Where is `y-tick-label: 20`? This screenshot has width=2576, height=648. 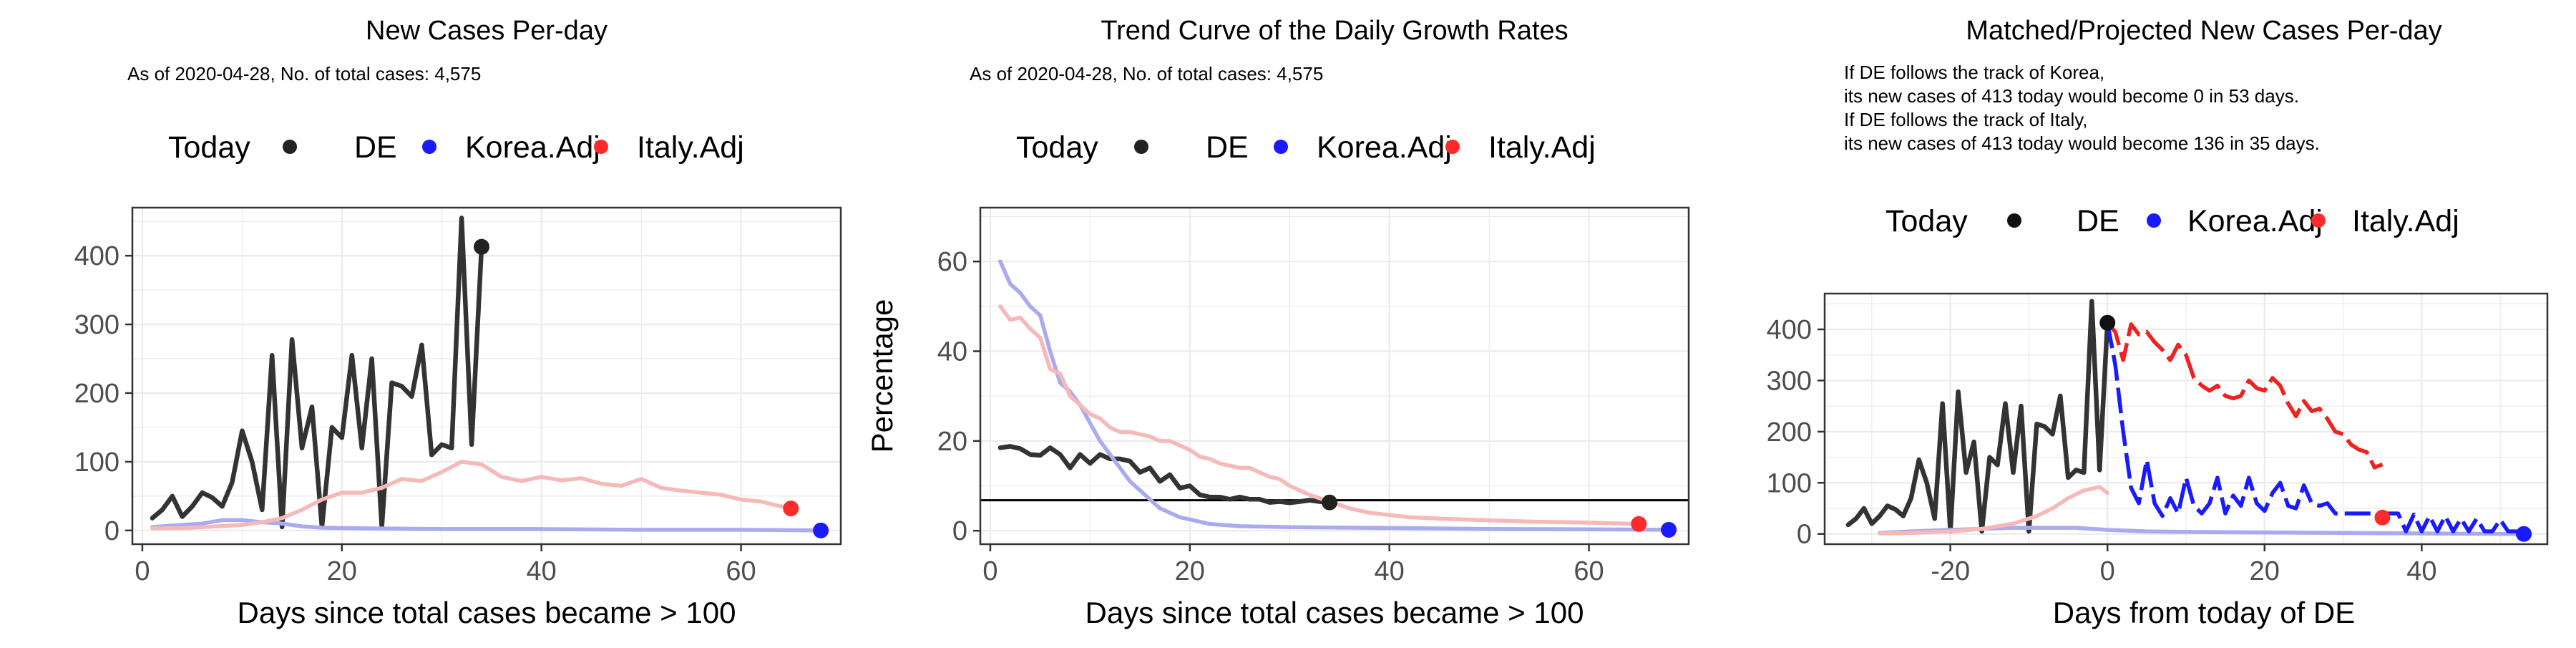
y-tick-label: 20 is located at coordinates (952, 442).